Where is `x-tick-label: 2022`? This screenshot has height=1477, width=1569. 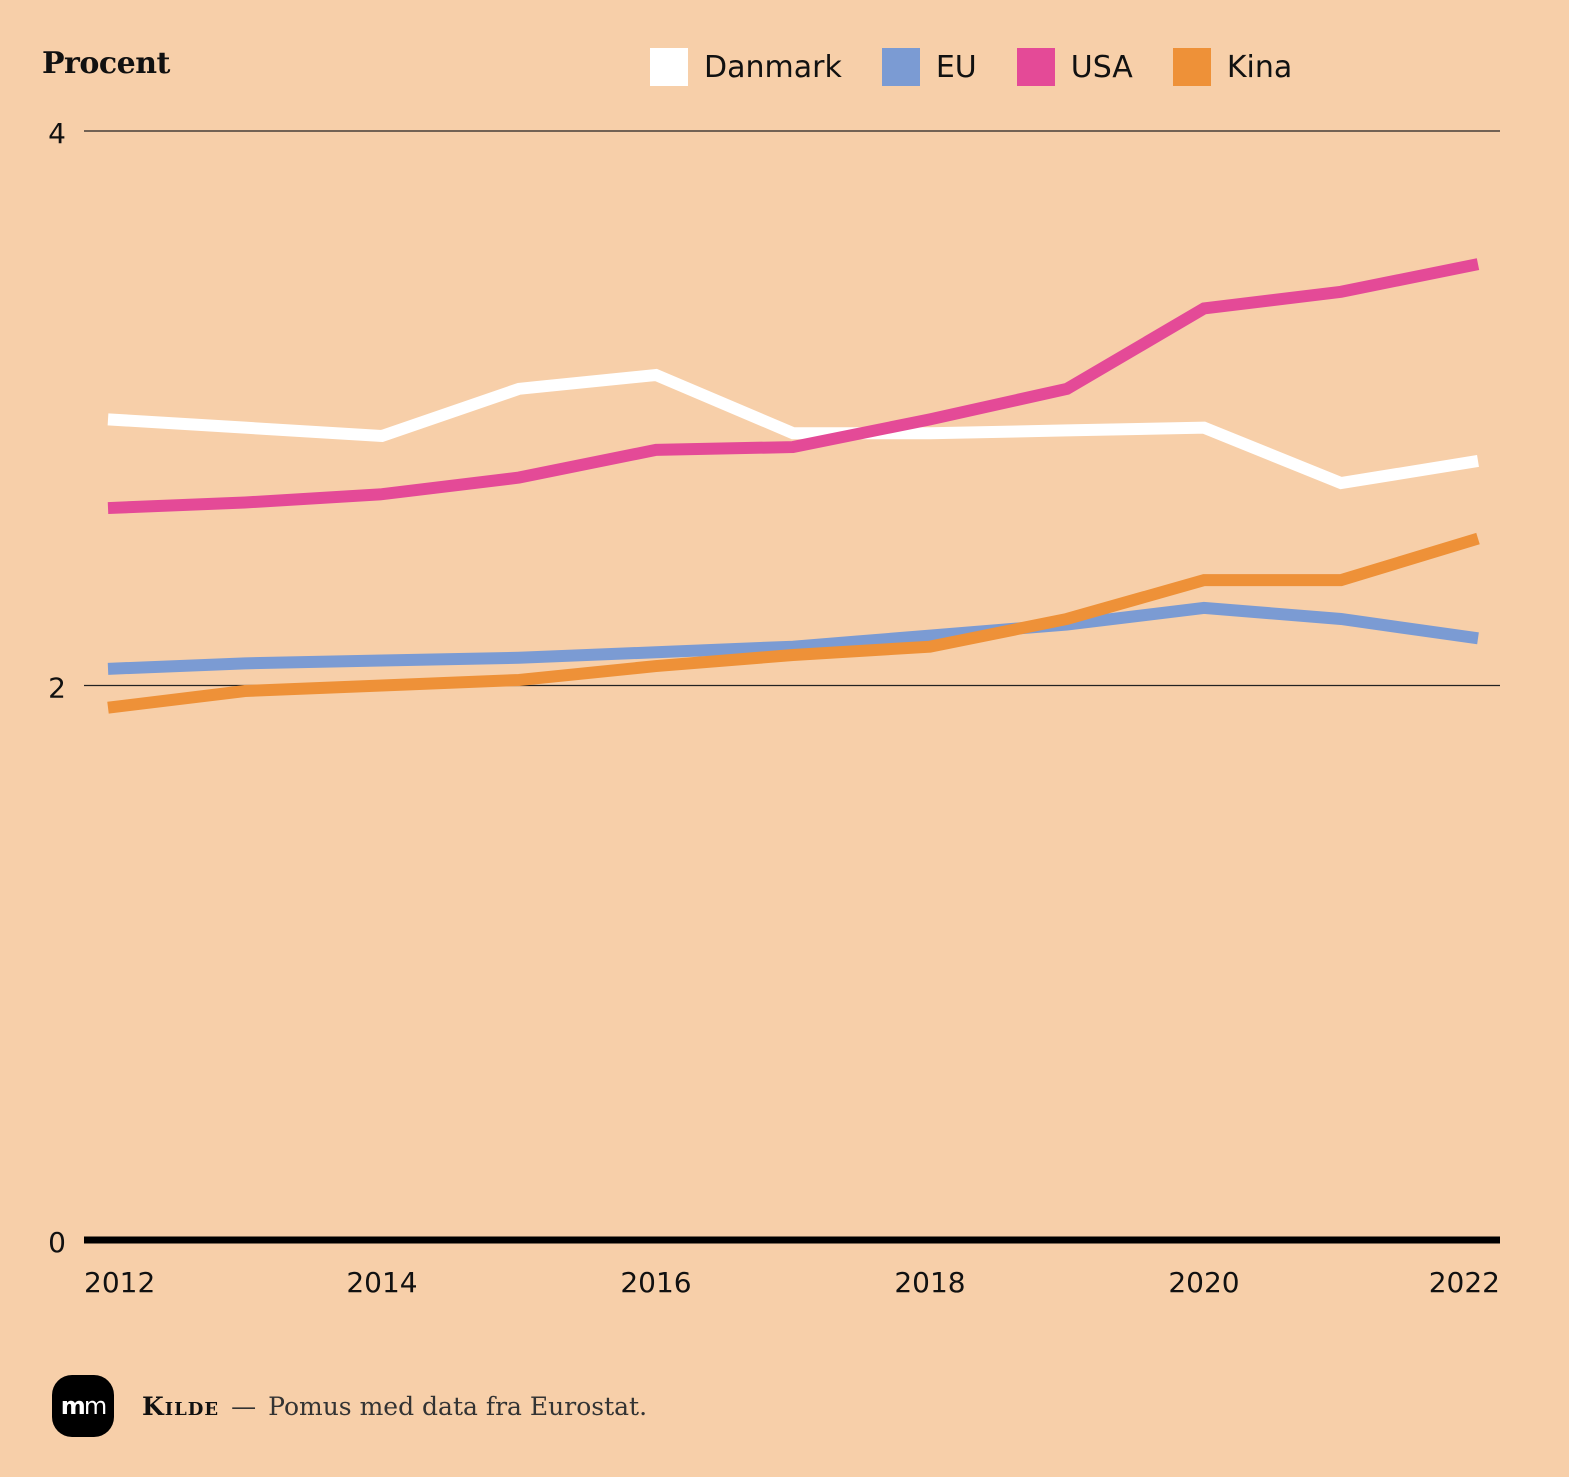
x-tick-label: 2022 is located at coordinates (1464, 1282).